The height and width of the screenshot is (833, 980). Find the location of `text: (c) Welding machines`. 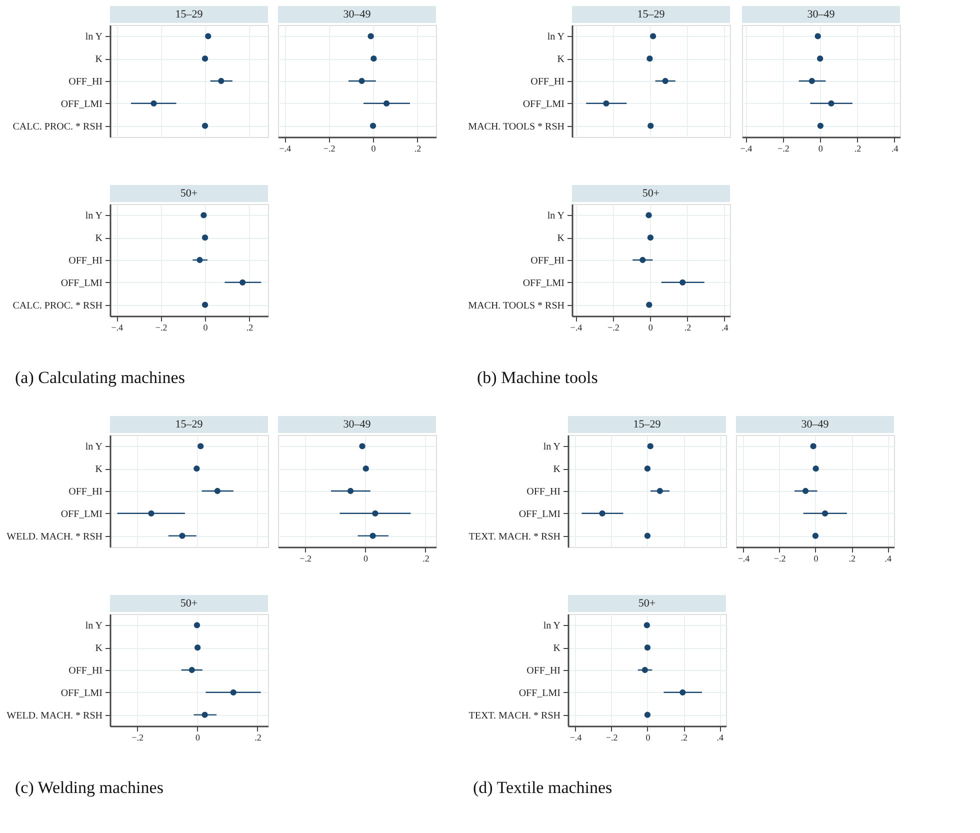

text: (c) Welding machines is located at coordinates (89, 787).